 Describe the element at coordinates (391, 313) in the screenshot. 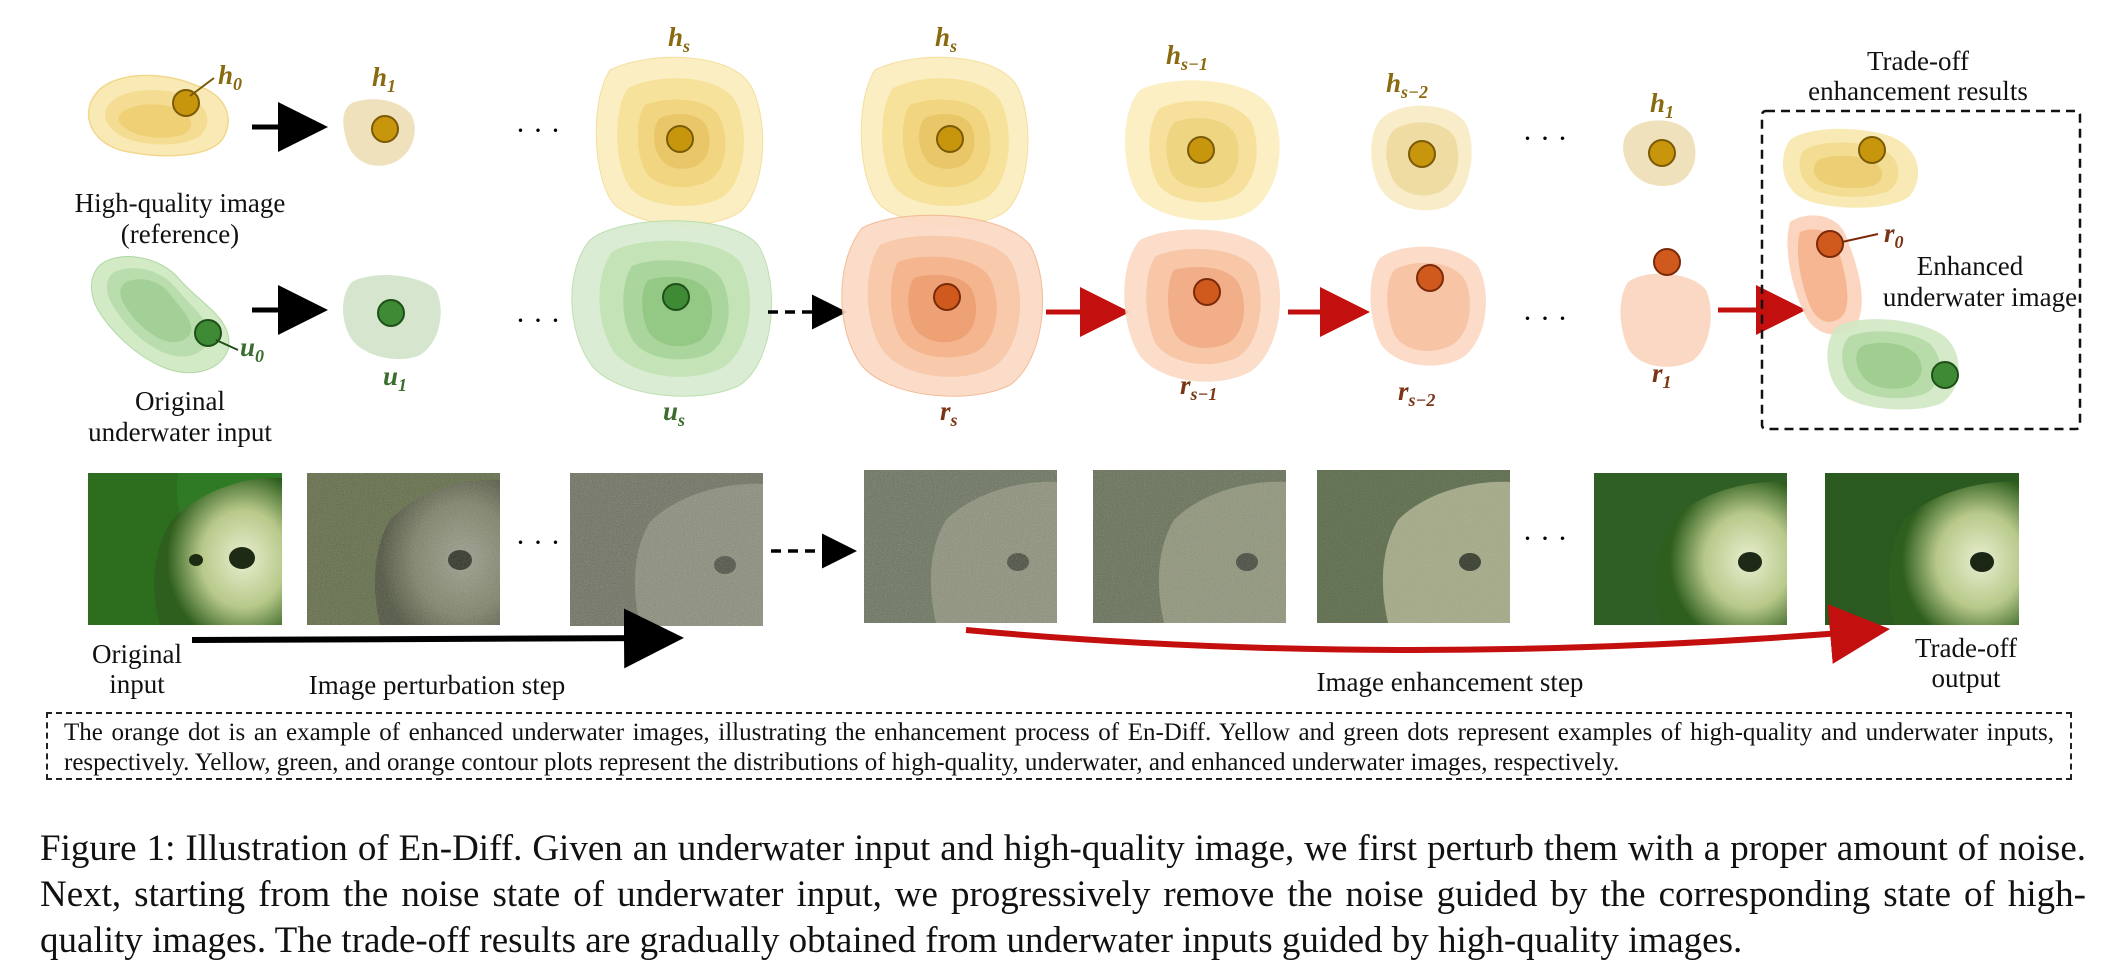

I see `uw-dot-u1` at that location.